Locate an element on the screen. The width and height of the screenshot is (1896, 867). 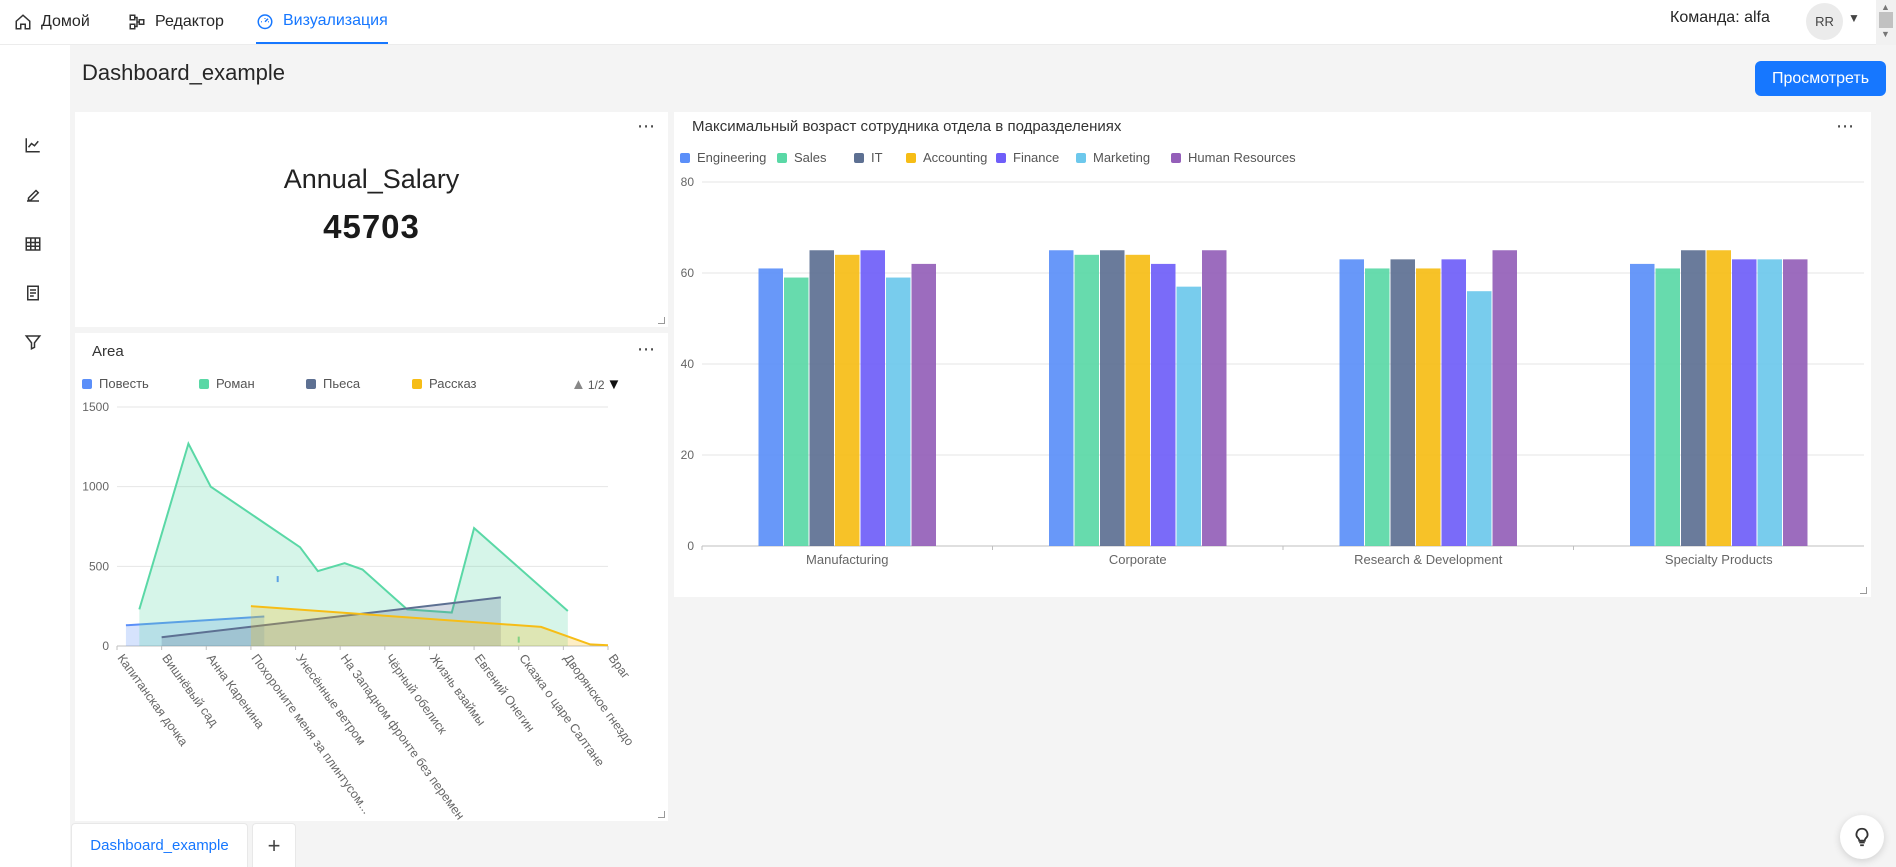
x-tick-label: Research & Development is located at coordinates (1428, 559).